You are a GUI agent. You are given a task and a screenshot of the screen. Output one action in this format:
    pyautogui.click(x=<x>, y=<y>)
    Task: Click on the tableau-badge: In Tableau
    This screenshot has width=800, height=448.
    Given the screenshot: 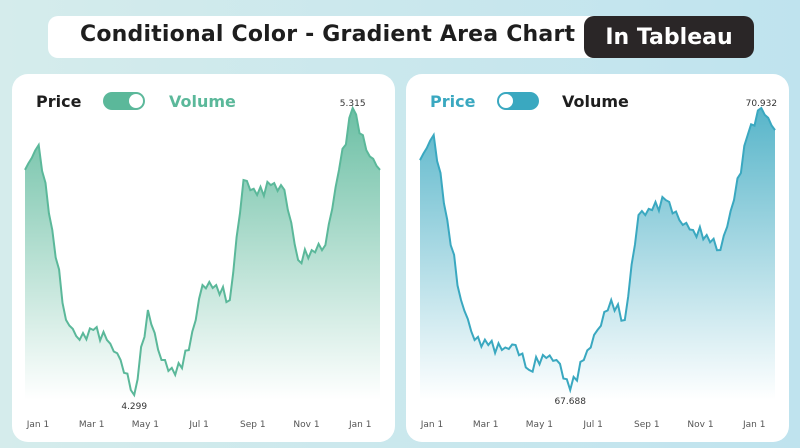 What is the action you would take?
    pyautogui.click(x=669, y=37)
    